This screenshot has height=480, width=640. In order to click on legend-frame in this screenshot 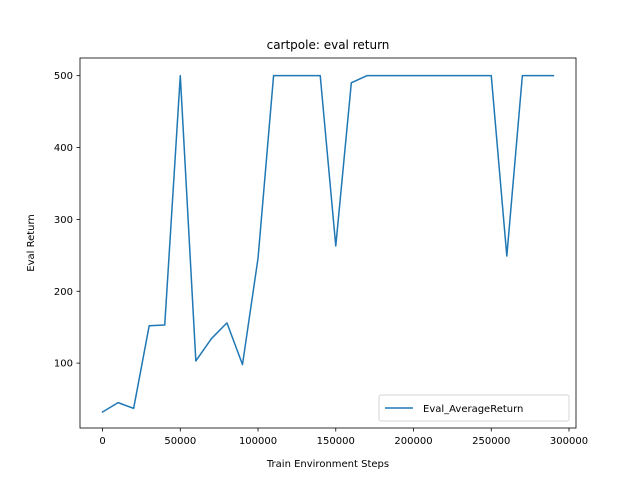, I will do `click(474, 408)`.